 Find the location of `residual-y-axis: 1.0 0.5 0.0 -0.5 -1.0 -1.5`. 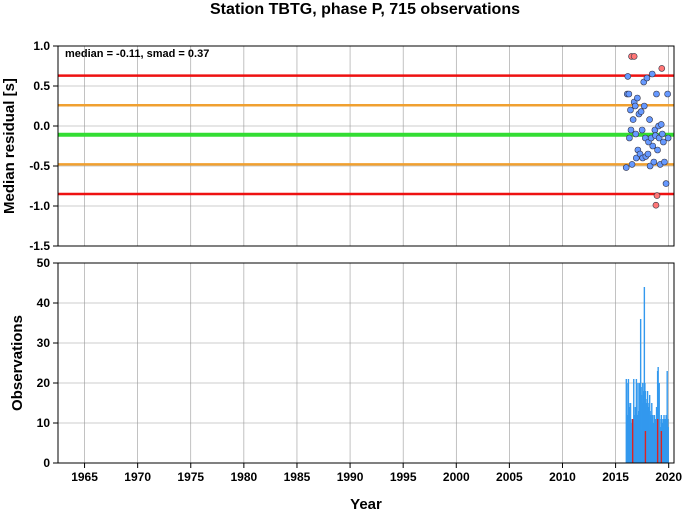

residual-y-axis: 1.0 0.5 0.0 -0.5 -1.0 -1.5 is located at coordinates (43, 146).